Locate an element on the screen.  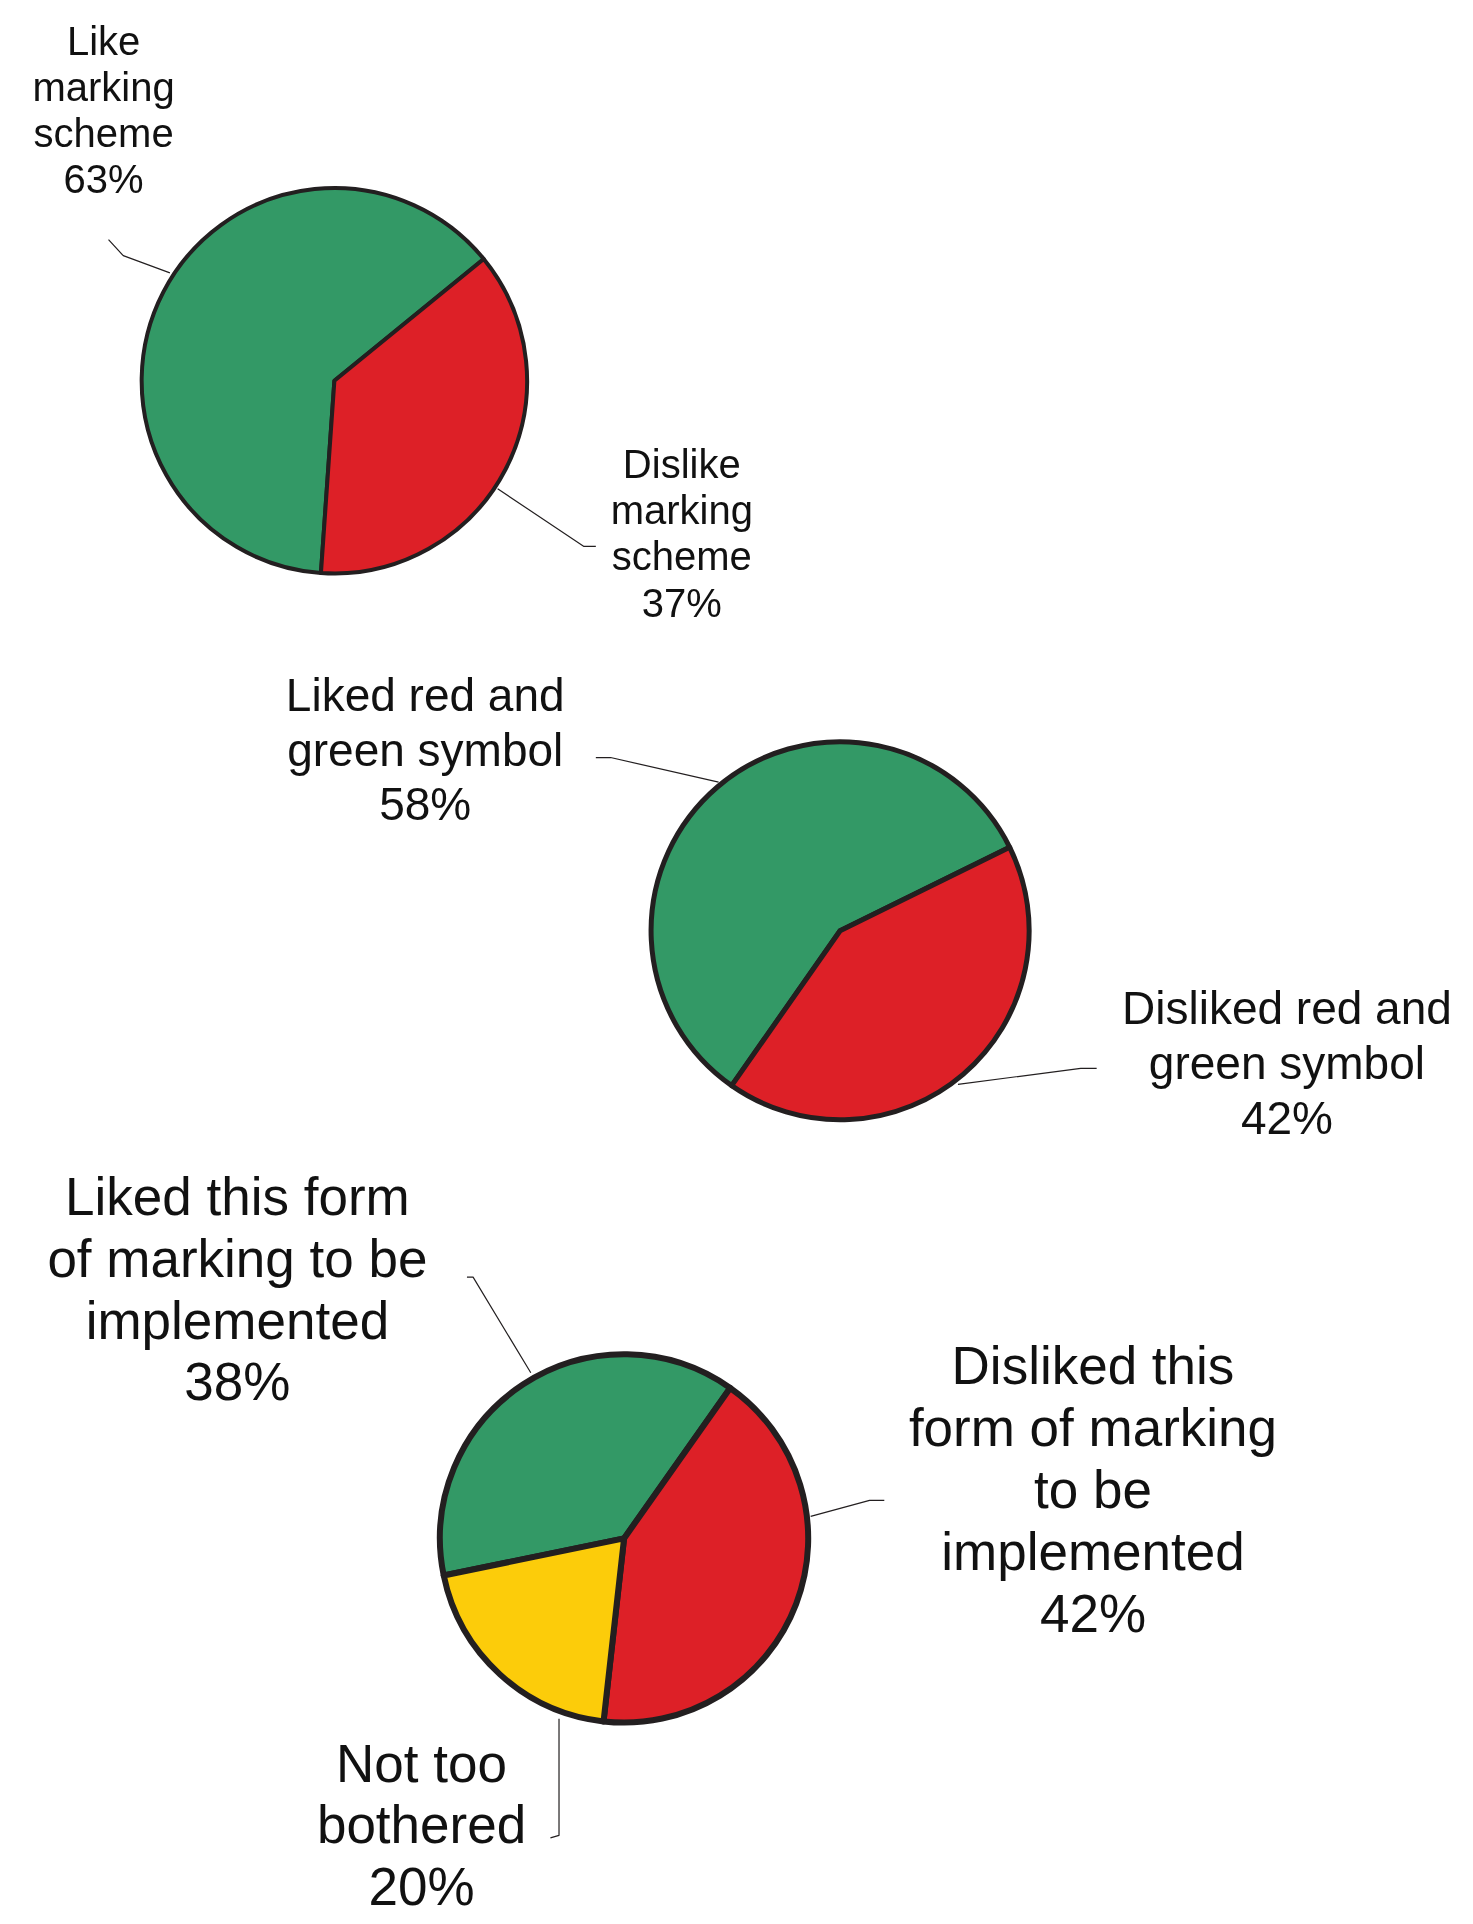
data-label: 63% is located at coordinates (103, 179).